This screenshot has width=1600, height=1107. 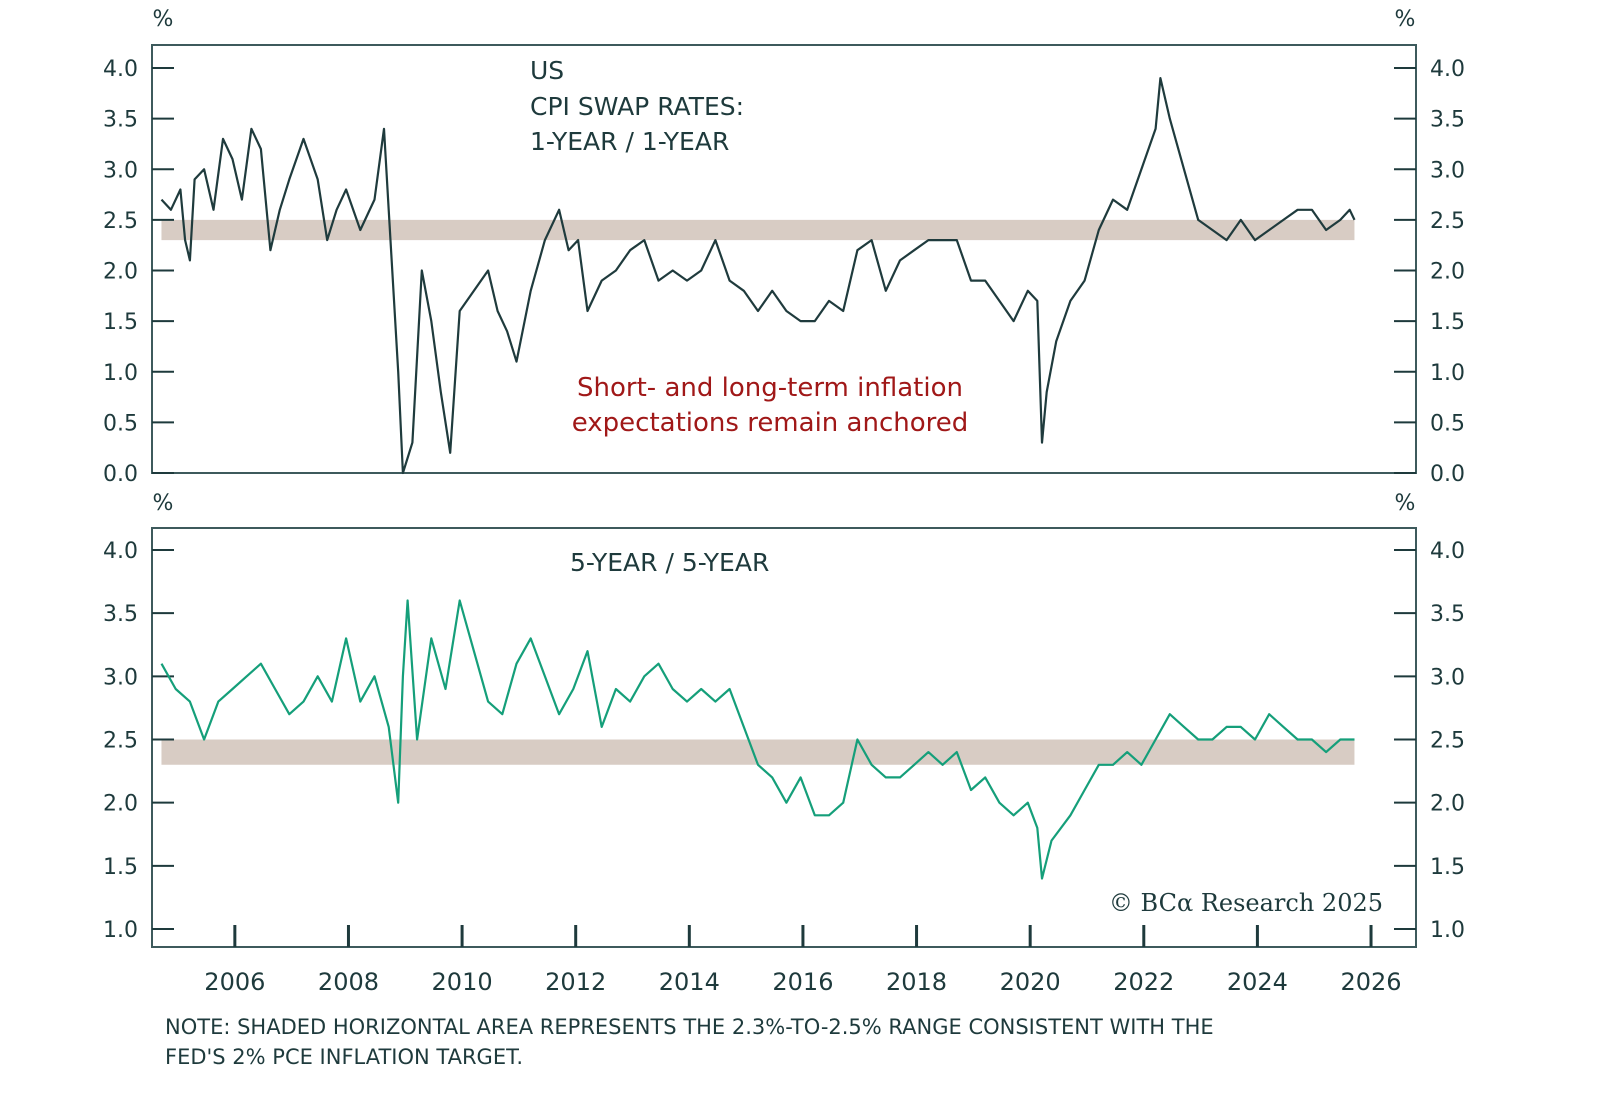 What do you see at coordinates (1030, 982) in the screenshot?
I see `x-tick-label: 2020` at bounding box center [1030, 982].